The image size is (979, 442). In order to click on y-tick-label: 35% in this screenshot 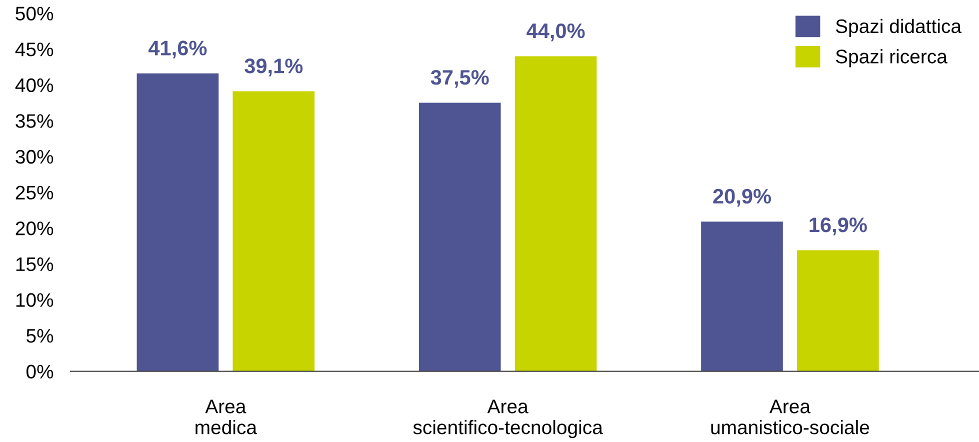, I will do `click(35, 121)`.